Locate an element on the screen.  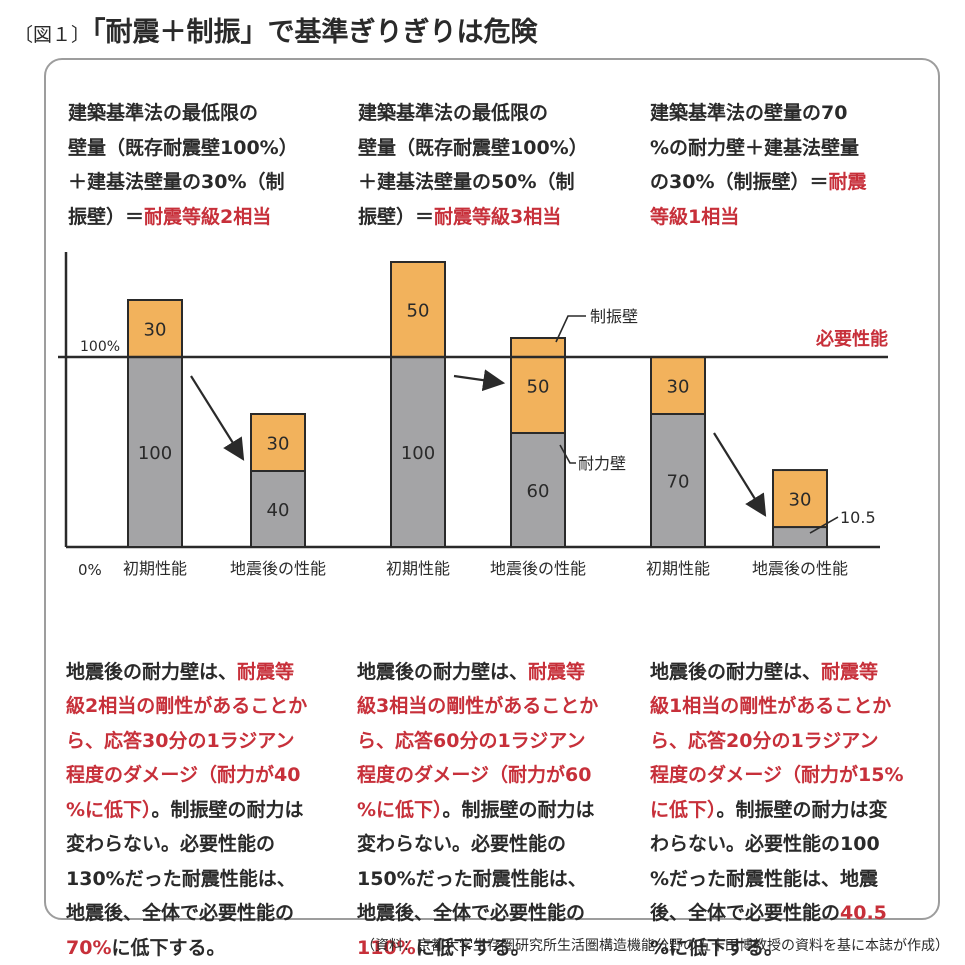
data-label: 60 is located at coordinates (538, 491).